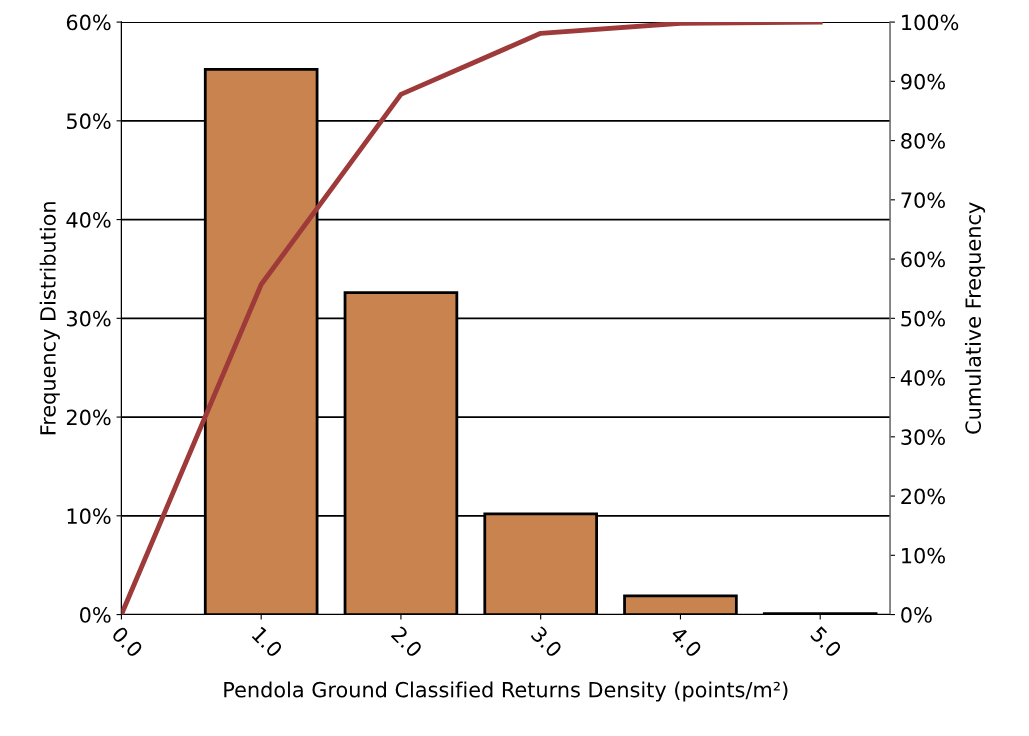 This screenshot has height=736, width=1029. I want to click on y2-tick-label: 40%, so click(922, 378).